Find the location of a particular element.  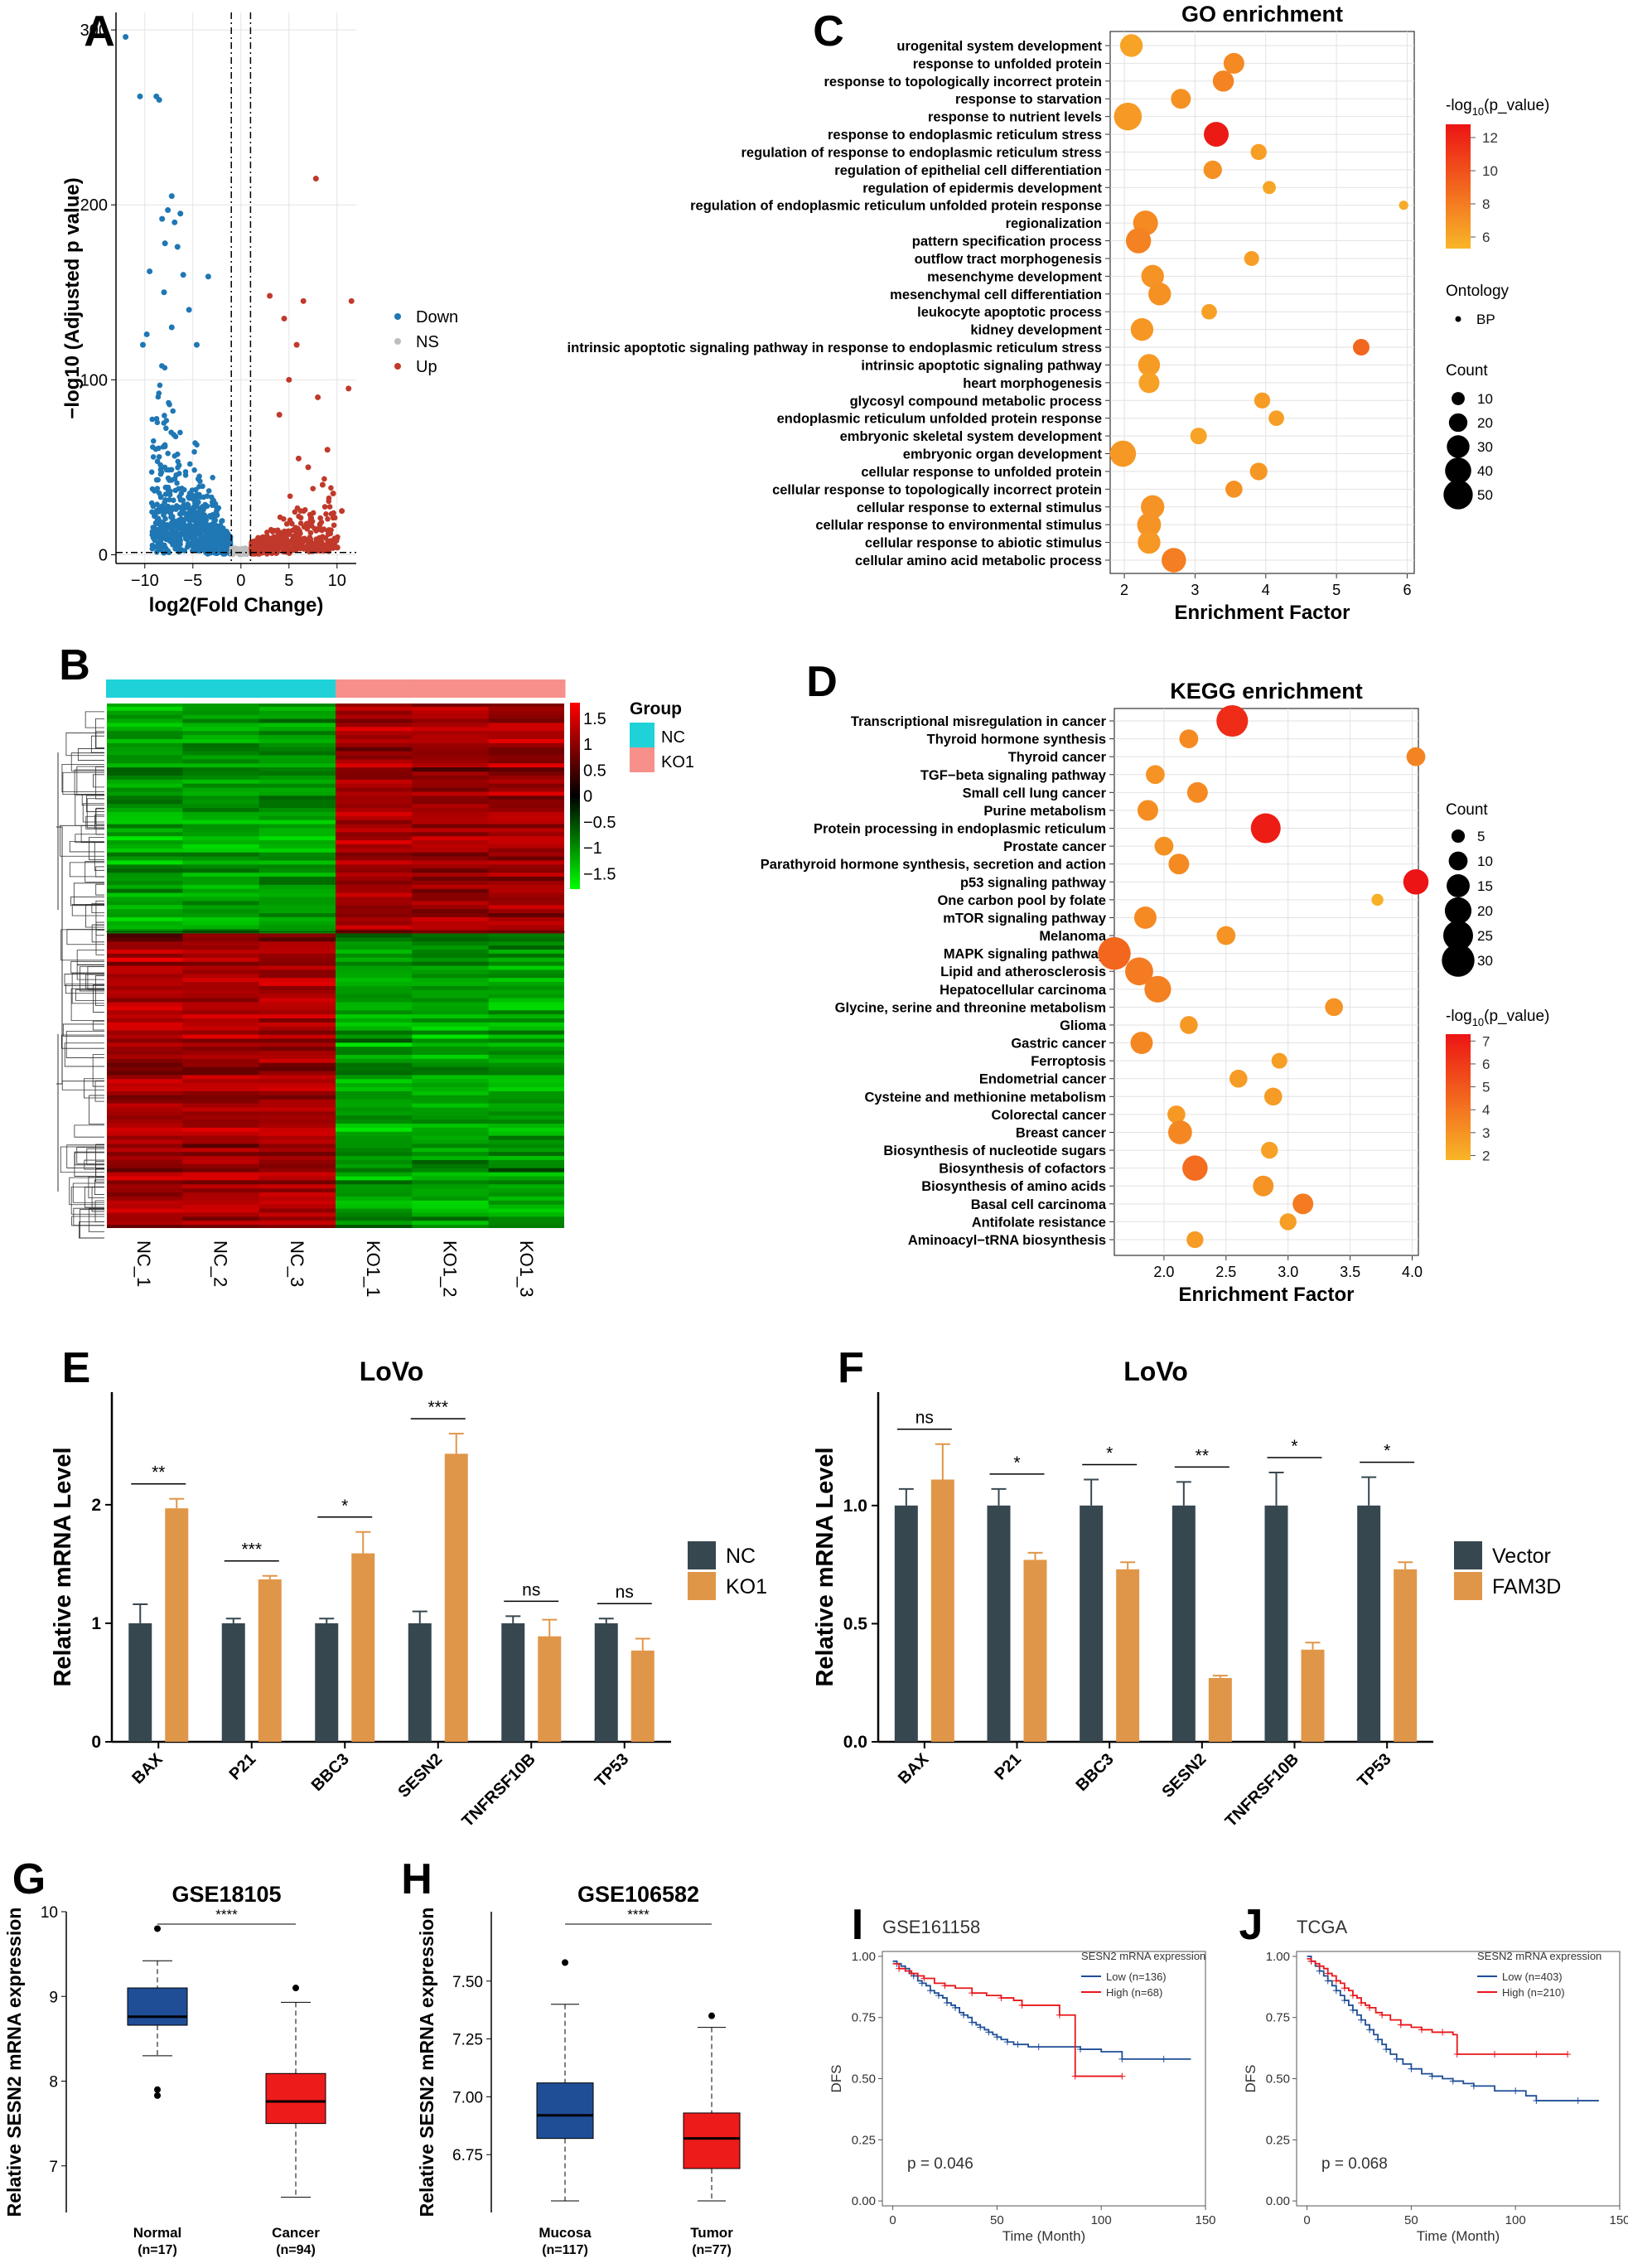

legend-swatch is located at coordinates (702, 1555).